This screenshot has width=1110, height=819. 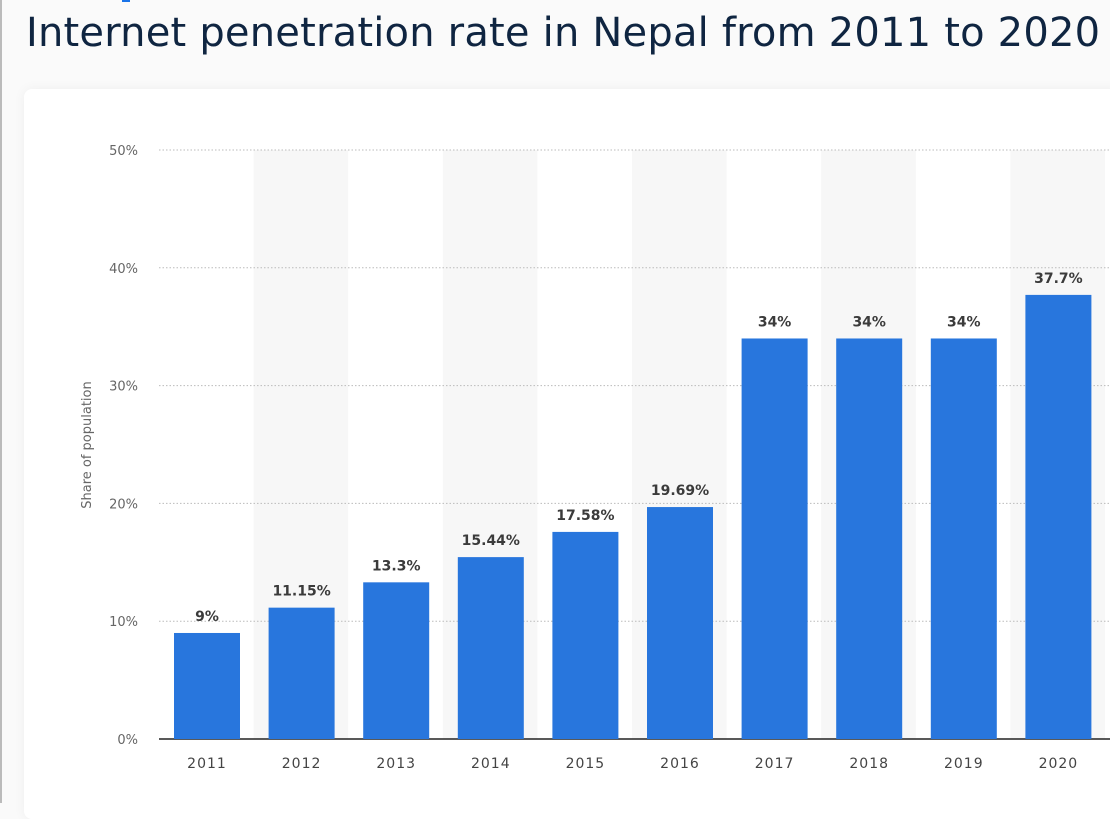 What do you see at coordinates (302, 764) in the screenshot?
I see `x-tick-label: 2012` at bounding box center [302, 764].